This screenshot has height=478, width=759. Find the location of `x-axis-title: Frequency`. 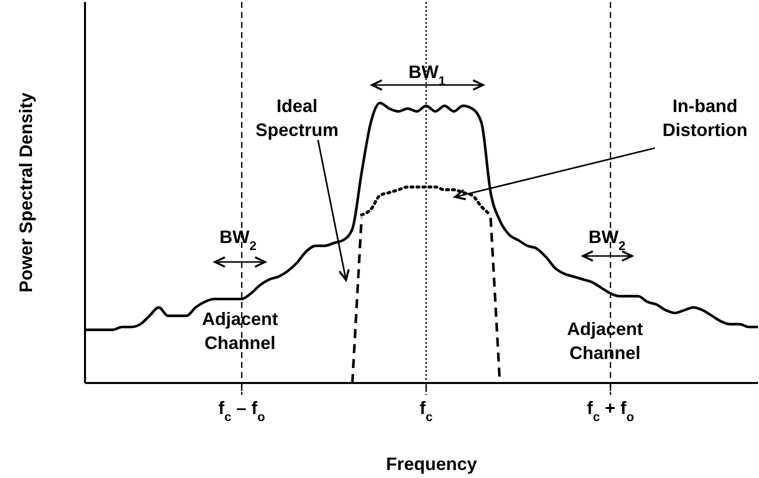

x-axis-title: Frequency is located at coordinates (432, 464).